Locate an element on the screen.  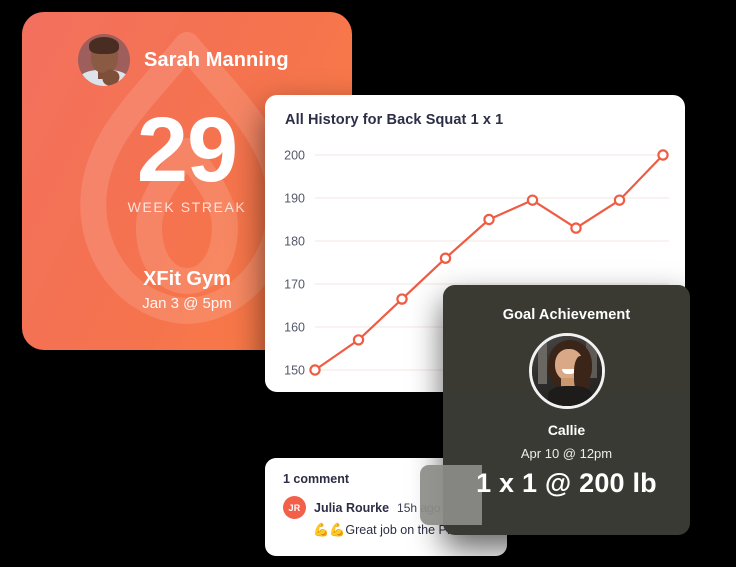
avatar: JR is located at coordinates (294, 507).